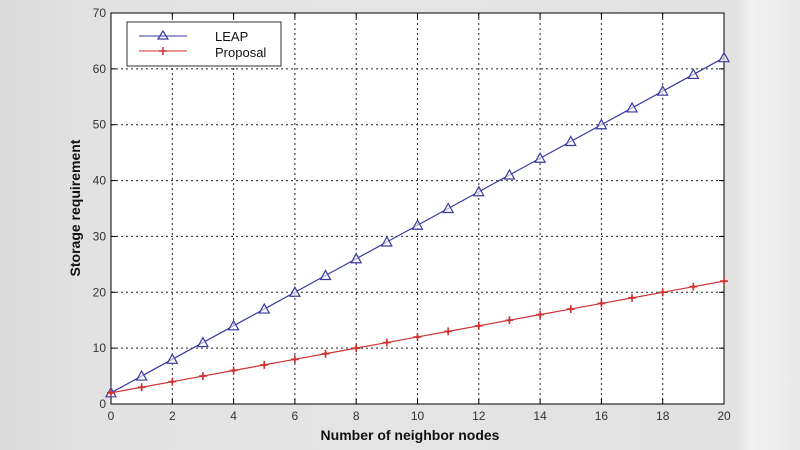 The width and height of the screenshot is (800, 450). I want to click on x-tick-label: 6, so click(295, 416).